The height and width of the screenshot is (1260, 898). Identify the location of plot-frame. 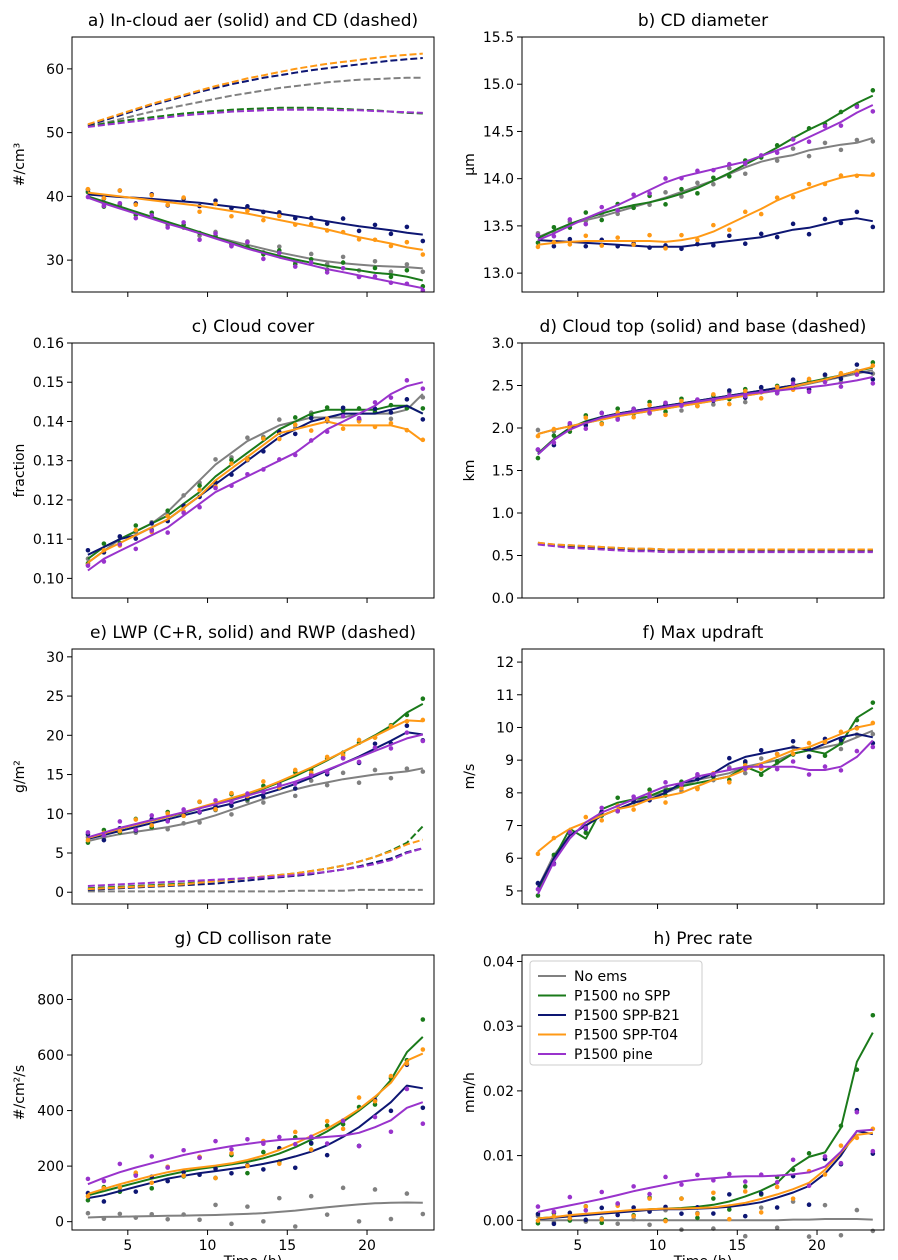
(703, 164).